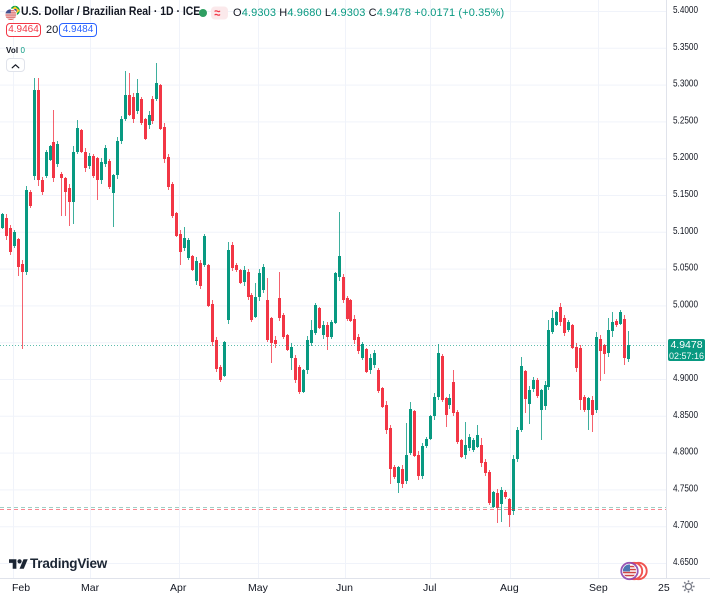  I want to click on svg-text: 4.7500, so click(685, 488).